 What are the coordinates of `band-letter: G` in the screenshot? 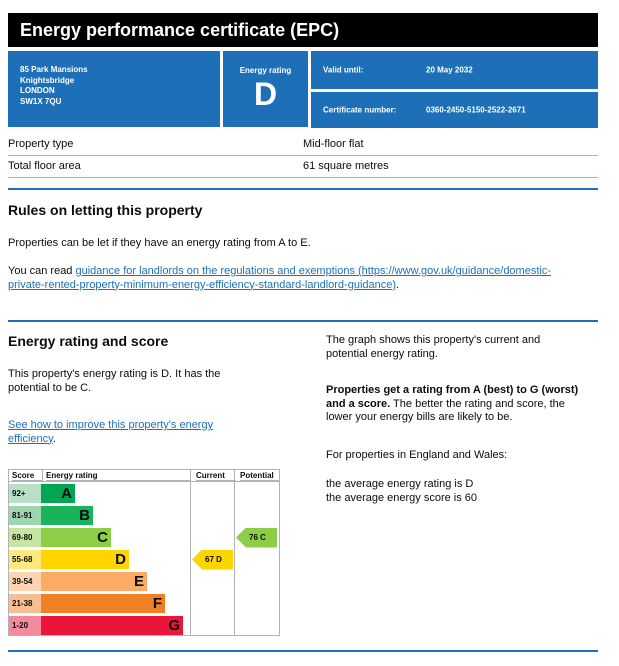 It's located at (174, 625).